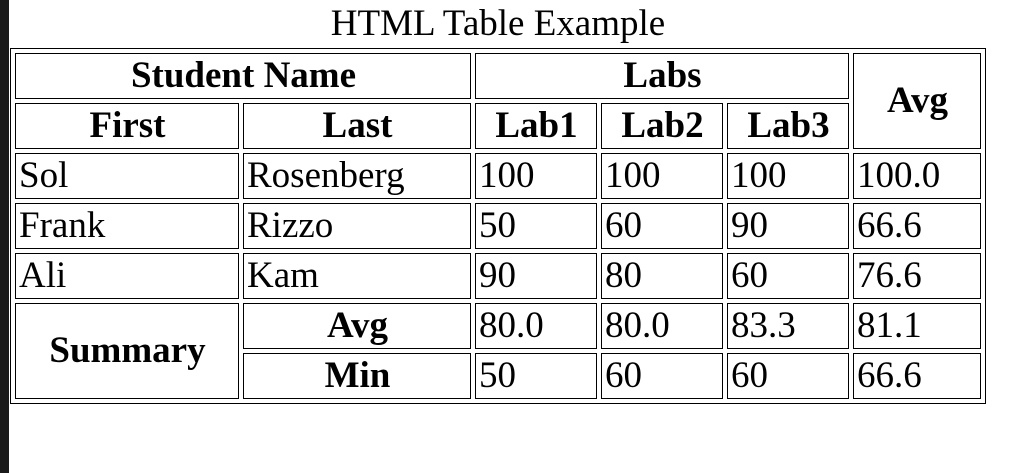 The width and height of the screenshot is (1018, 473). Describe the element at coordinates (357, 126) in the screenshot. I see `header-last: Last` at that location.